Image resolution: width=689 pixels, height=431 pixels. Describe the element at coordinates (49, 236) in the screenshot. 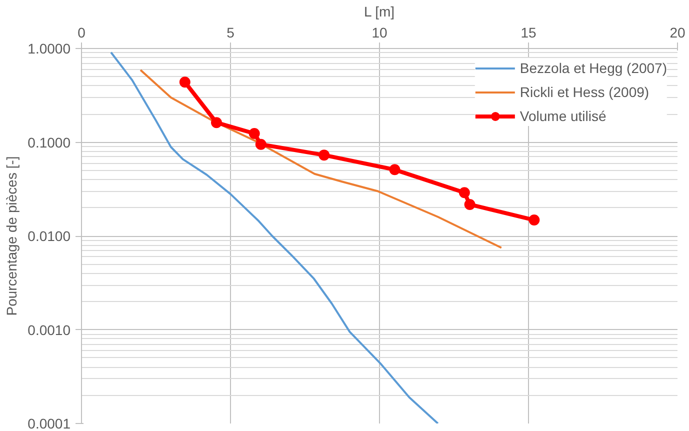

I see `y-tick-label: 0.0100` at that location.